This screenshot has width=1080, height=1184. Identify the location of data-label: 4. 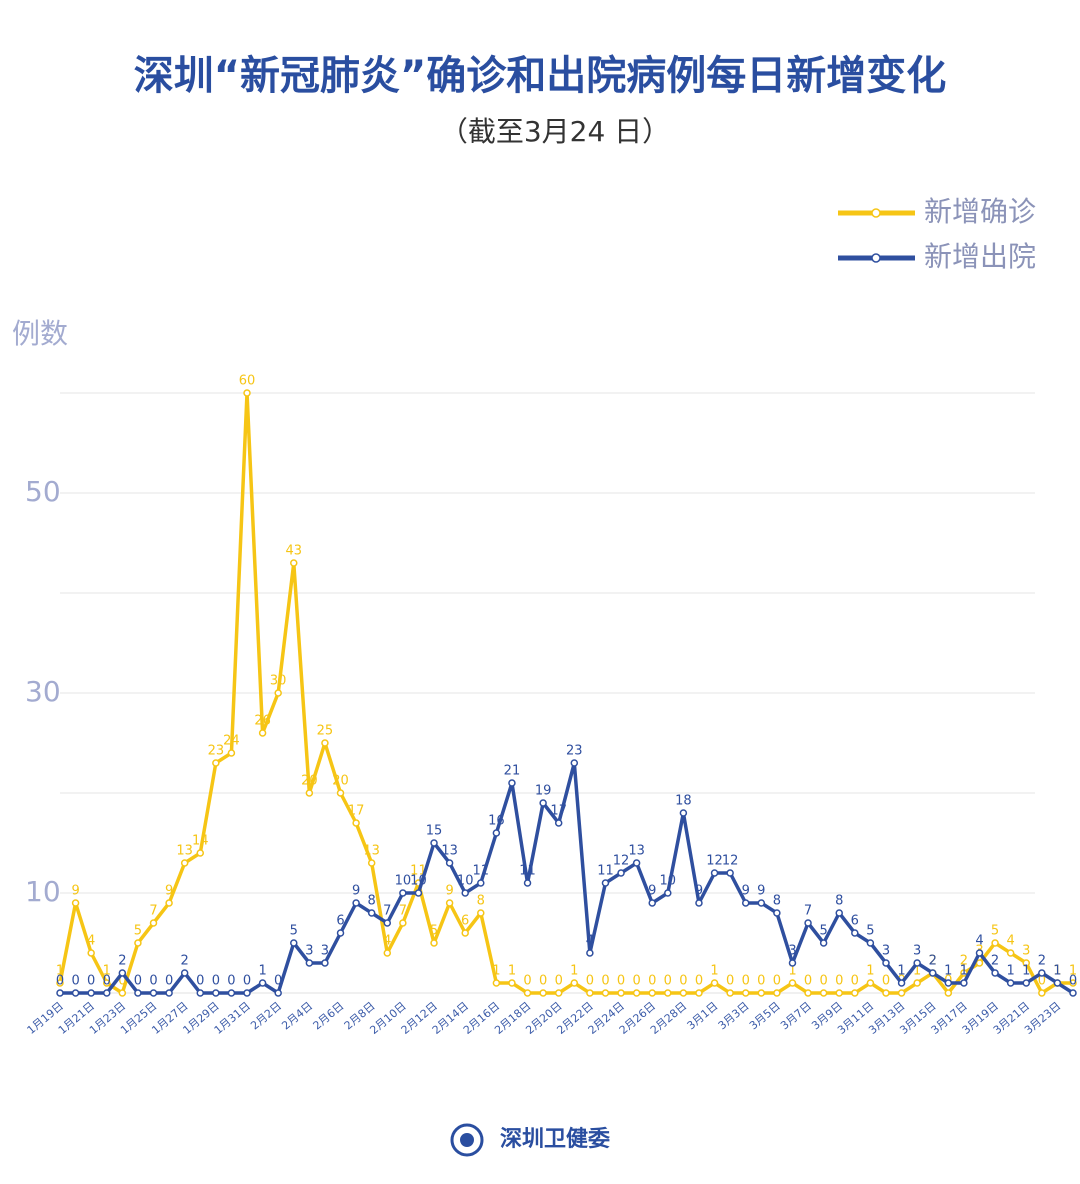
(387, 941).